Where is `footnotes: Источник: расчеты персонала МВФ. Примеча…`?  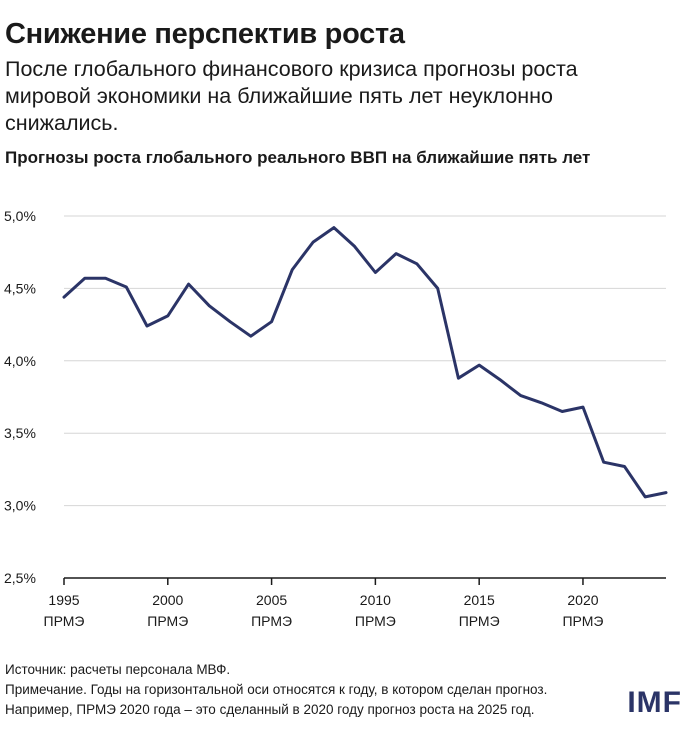 footnotes: Источник: расчеты персонала МВФ. Примеча… is located at coordinates (315, 690).